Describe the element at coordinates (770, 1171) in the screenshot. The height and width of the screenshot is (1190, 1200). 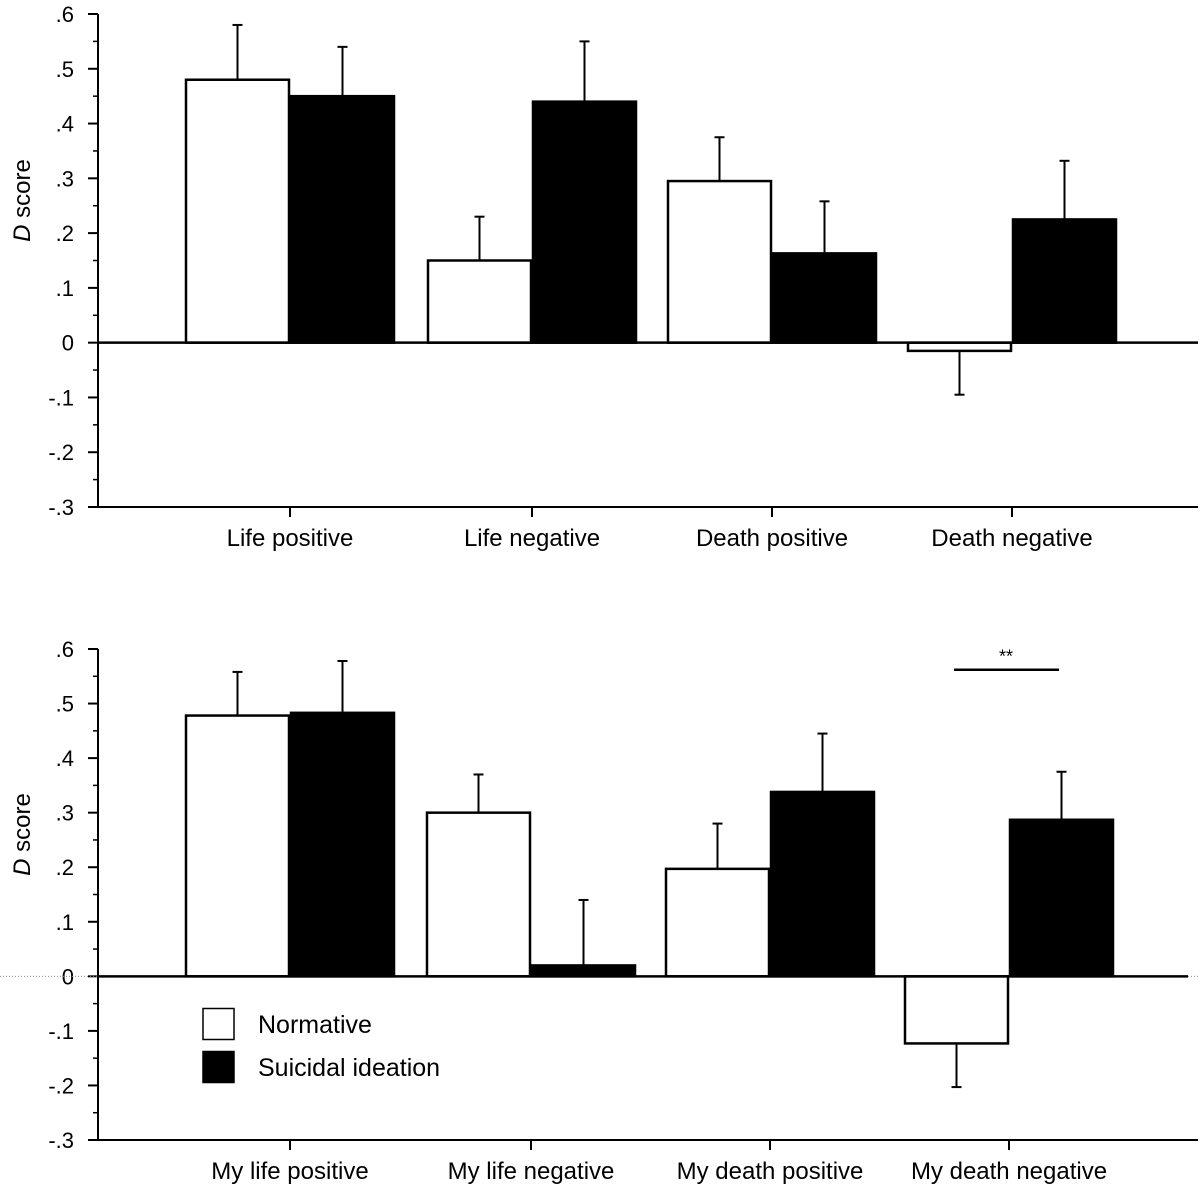
I see `category-label: My death positive` at that location.